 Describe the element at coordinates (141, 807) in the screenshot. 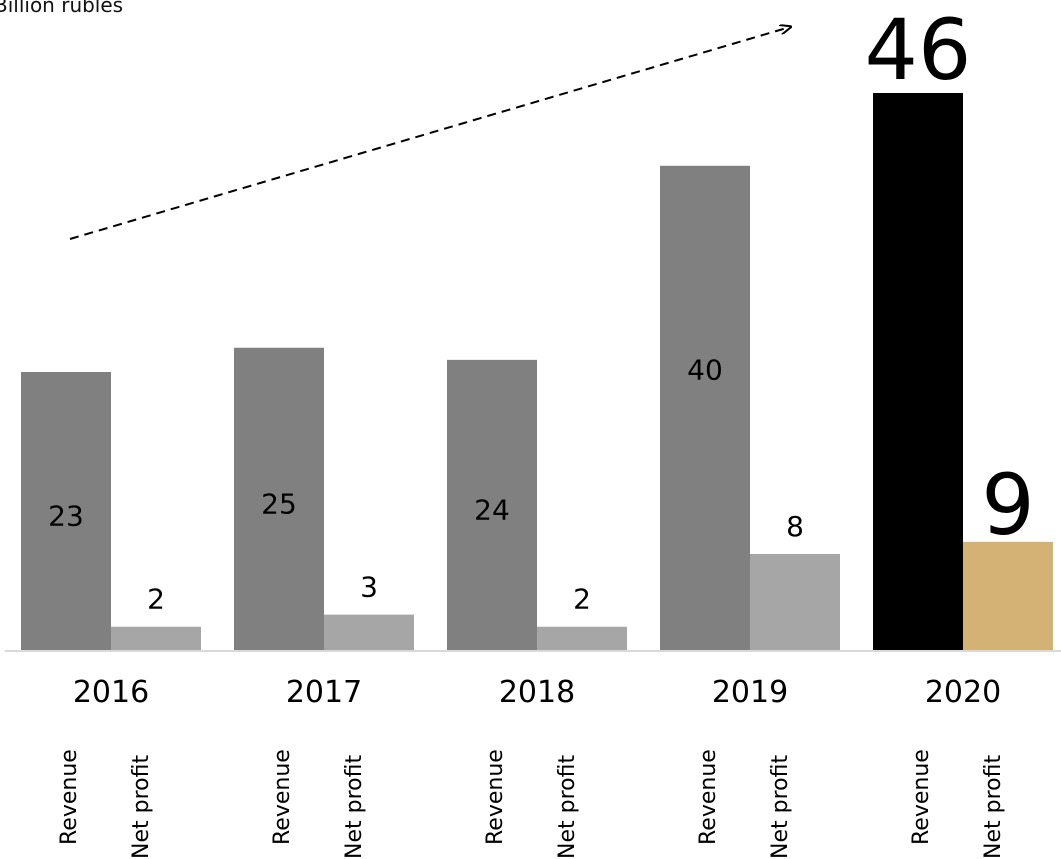

I see `series-label-net-profit-2016: Net profit` at that location.